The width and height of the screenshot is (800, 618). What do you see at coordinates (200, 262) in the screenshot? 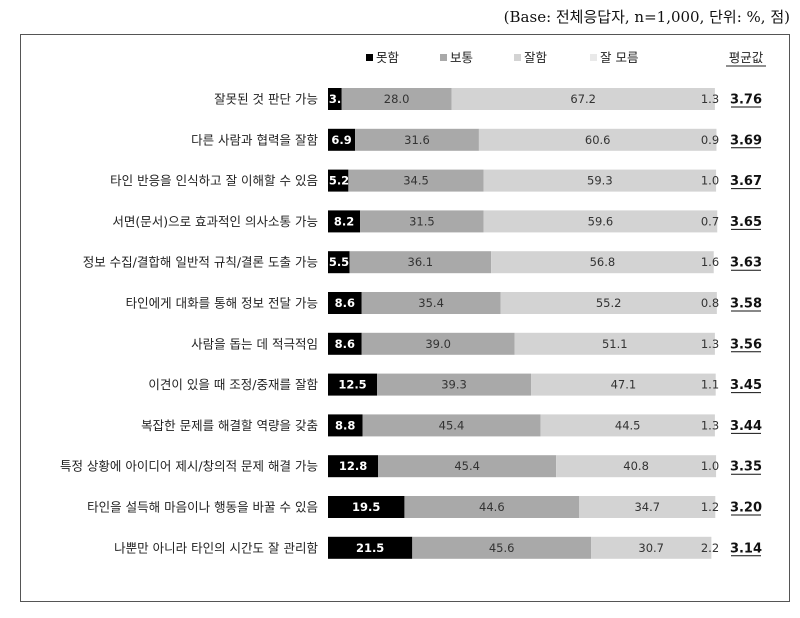
I see `category-label-5: 정보 수집/결합해 일반적 규칙/결론 도출 가능` at bounding box center [200, 262].